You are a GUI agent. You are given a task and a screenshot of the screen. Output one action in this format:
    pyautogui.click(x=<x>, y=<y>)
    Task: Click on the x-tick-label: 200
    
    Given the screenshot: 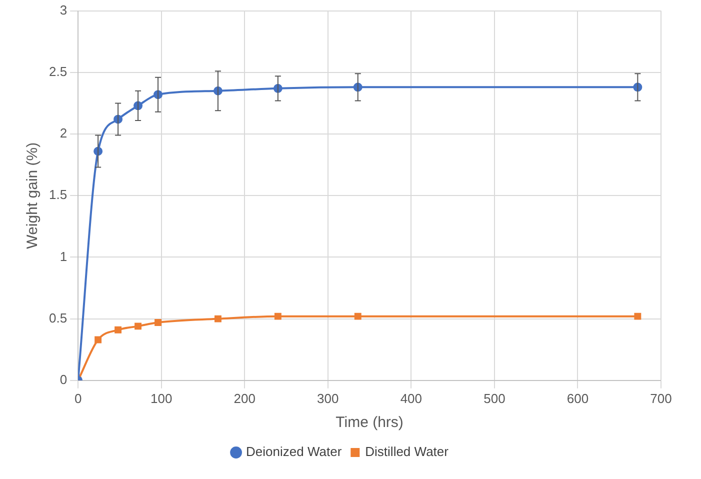 What is the action you would take?
    pyautogui.click(x=245, y=398)
    